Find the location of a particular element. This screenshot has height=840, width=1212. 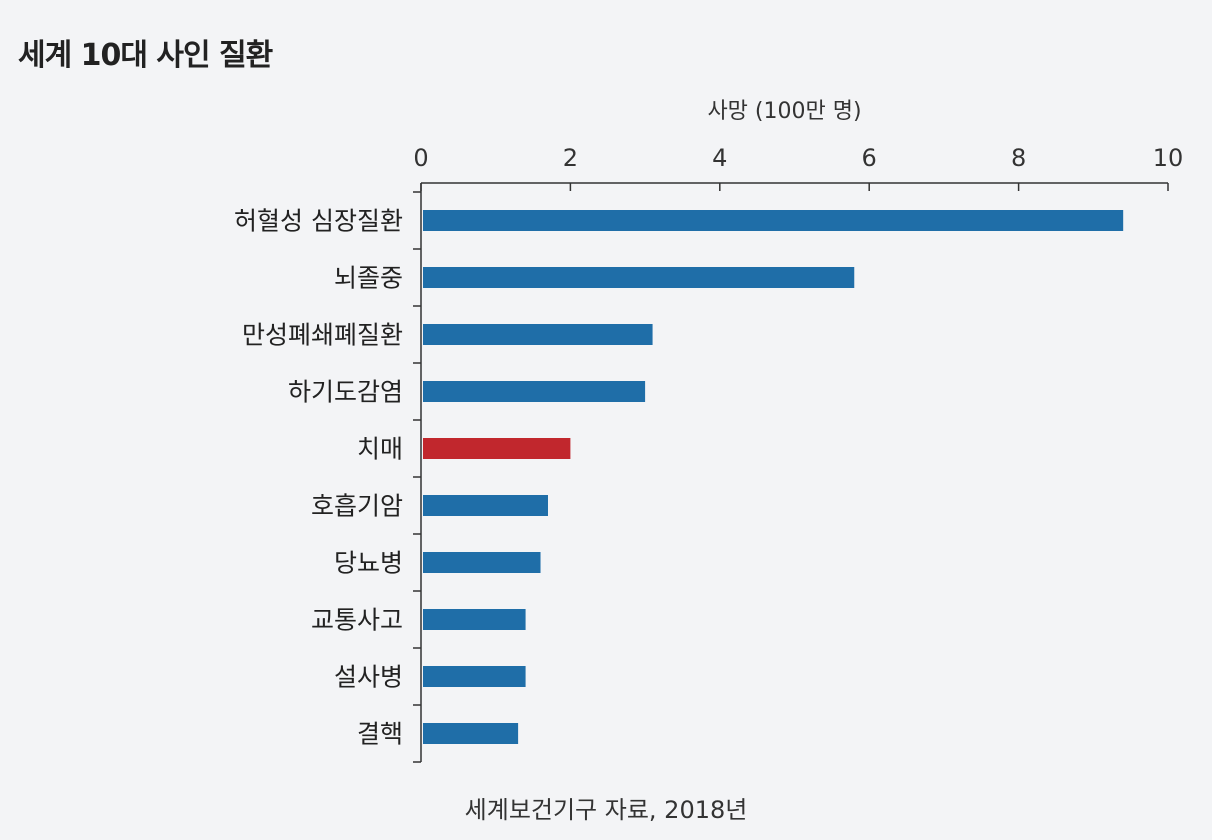

category-label: 당뇨병 is located at coordinates (368, 563).